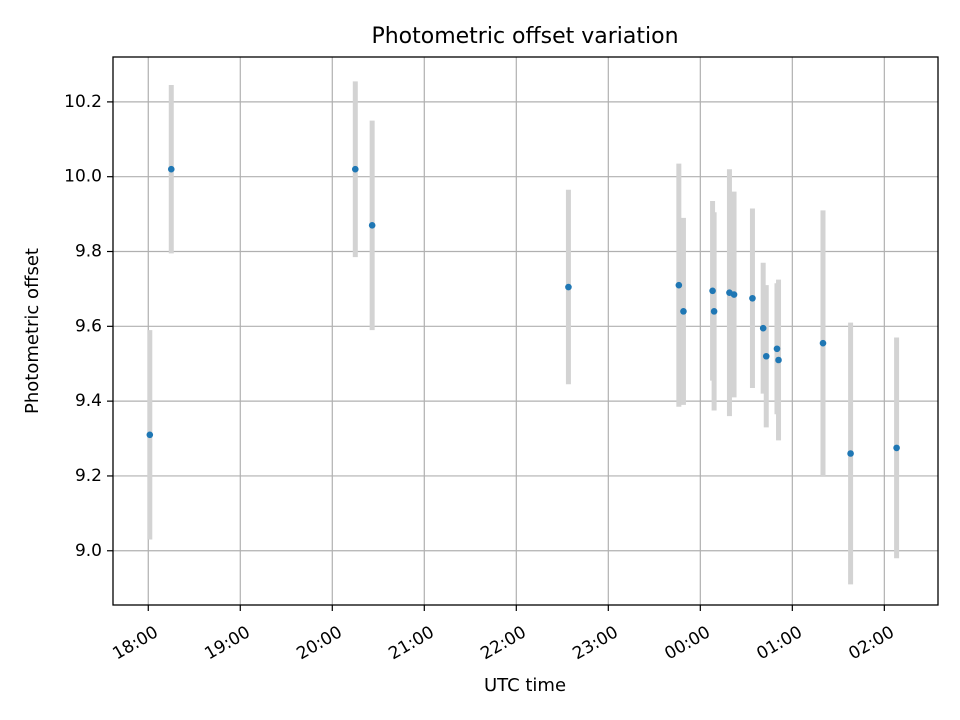  Describe the element at coordinates (88, 252) in the screenshot. I see `y-tick-label: 9.8` at that location.